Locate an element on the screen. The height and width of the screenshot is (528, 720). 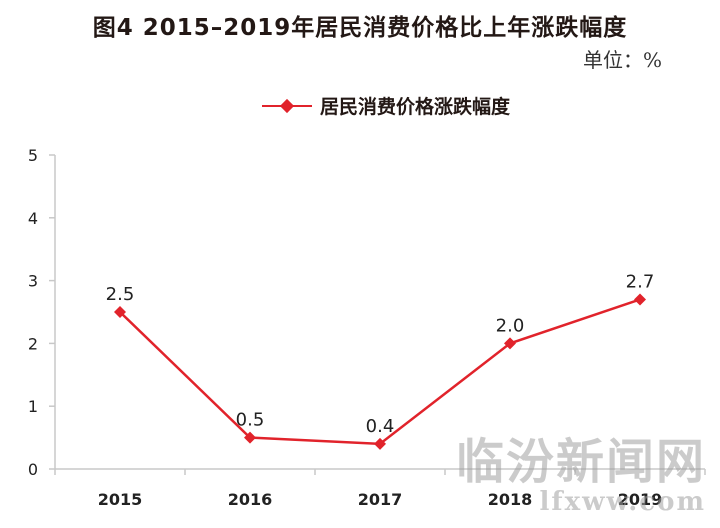
y-tick-label: 5 is located at coordinates (33, 155).